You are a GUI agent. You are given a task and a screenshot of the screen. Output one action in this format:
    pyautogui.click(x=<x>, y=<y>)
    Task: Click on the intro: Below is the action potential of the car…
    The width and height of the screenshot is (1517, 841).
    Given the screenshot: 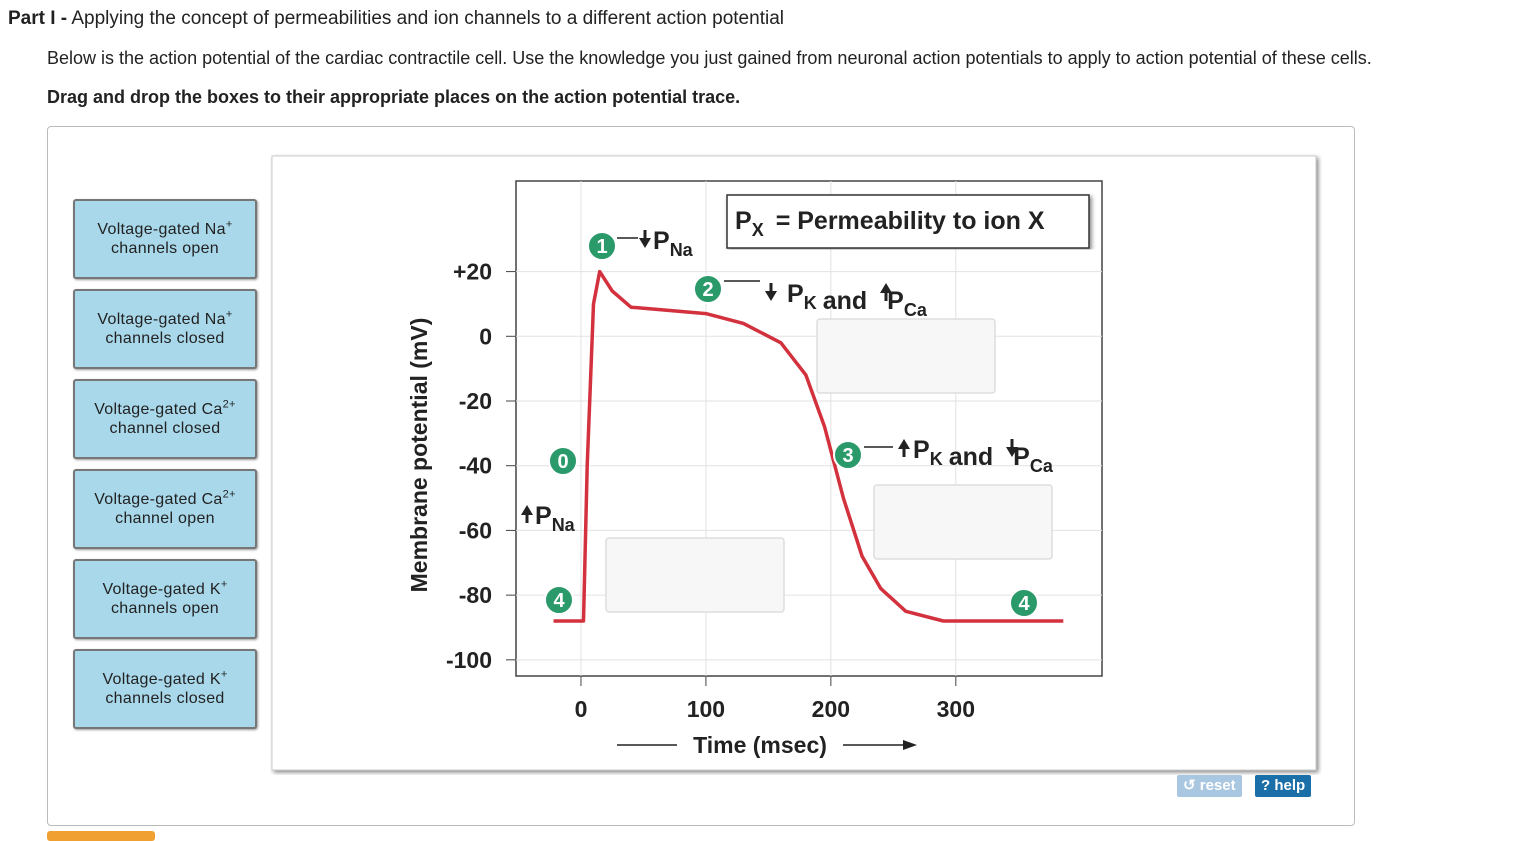 What is the action you would take?
    pyautogui.click(x=709, y=58)
    